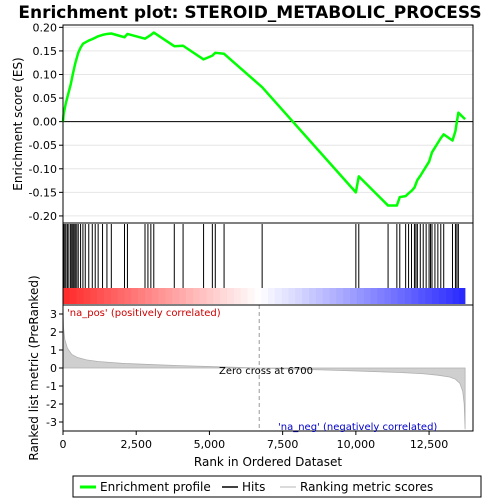 This screenshot has height=504, width=500. What do you see at coordinates (53, 314) in the screenshot?
I see `metric-y-tick-label: 3` at bounding box center [53, 314].